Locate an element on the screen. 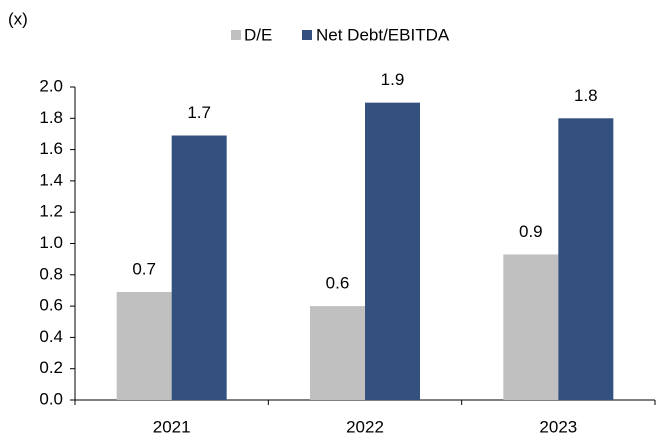 The height and width of the screenshot is (439, 670). y-tick-label: 0.4 is located at coordinates (51, 336).